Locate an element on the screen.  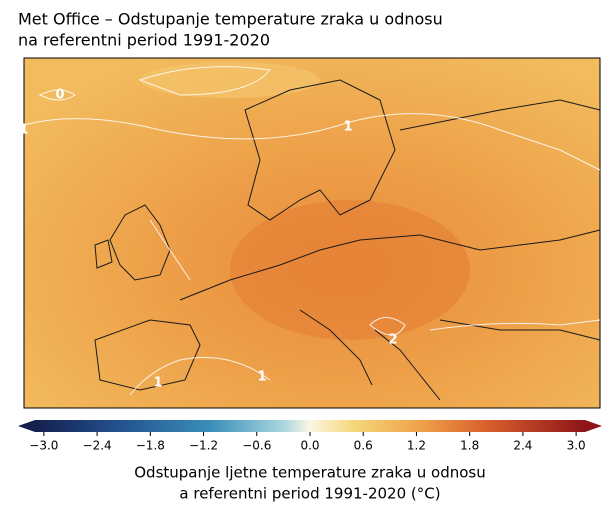
colorbar-tick-label: 1.2 is located at coordinates (416, 446).